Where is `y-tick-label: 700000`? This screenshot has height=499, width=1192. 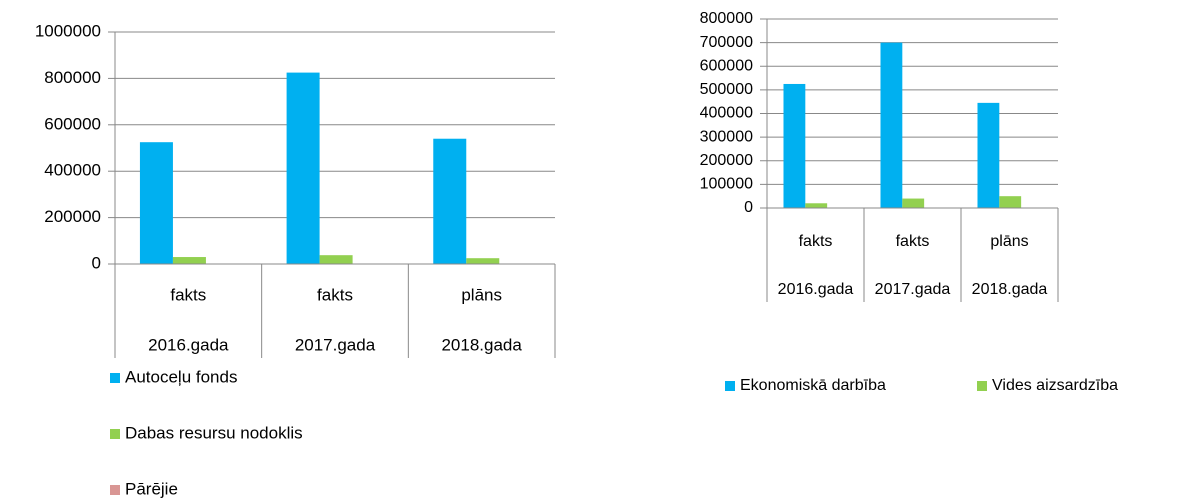
y-tick-label: 700000 is located at coordinates (726, 42).